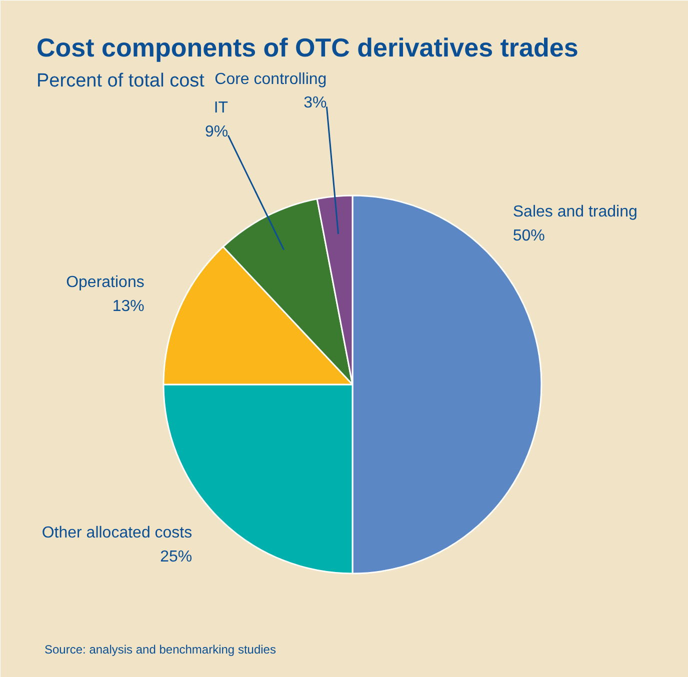 The image size is (688, 677). I want to click on data-label: 13%, so click(128, 306).